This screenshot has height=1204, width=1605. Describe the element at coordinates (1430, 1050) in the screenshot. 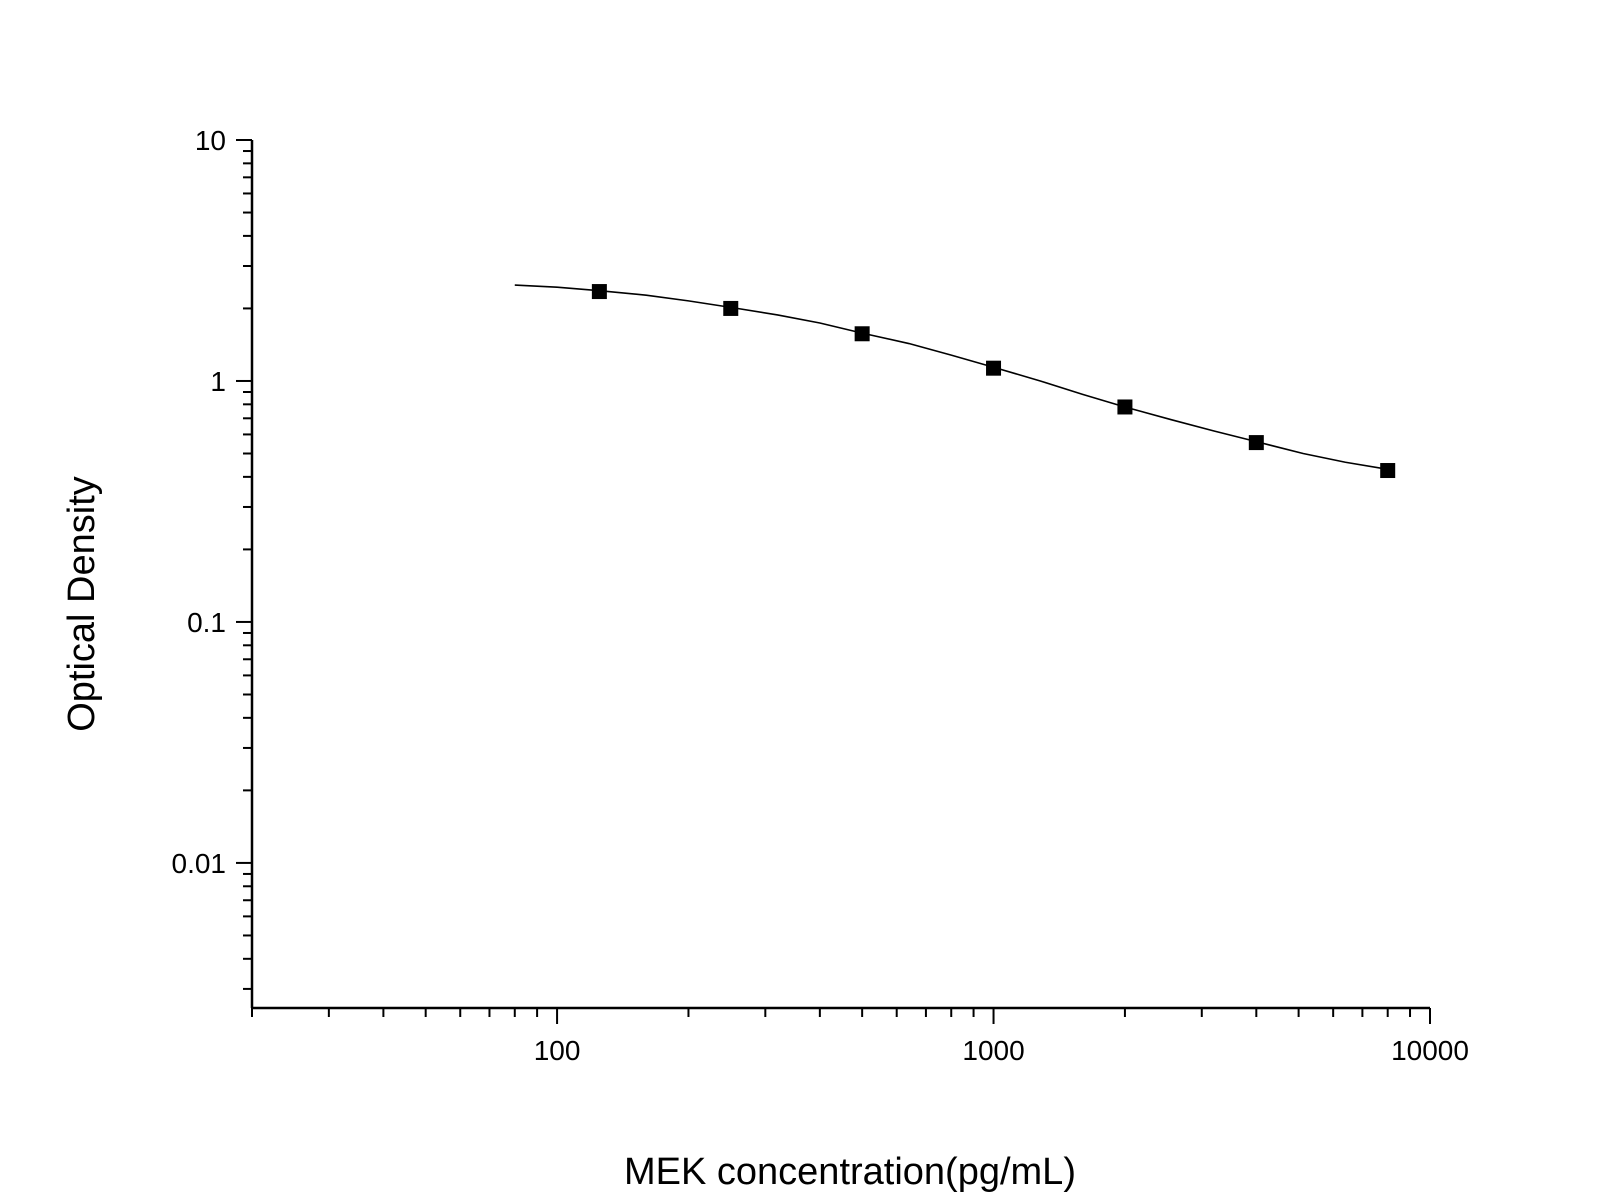

I see `x-tick-label: 10000` at that location.